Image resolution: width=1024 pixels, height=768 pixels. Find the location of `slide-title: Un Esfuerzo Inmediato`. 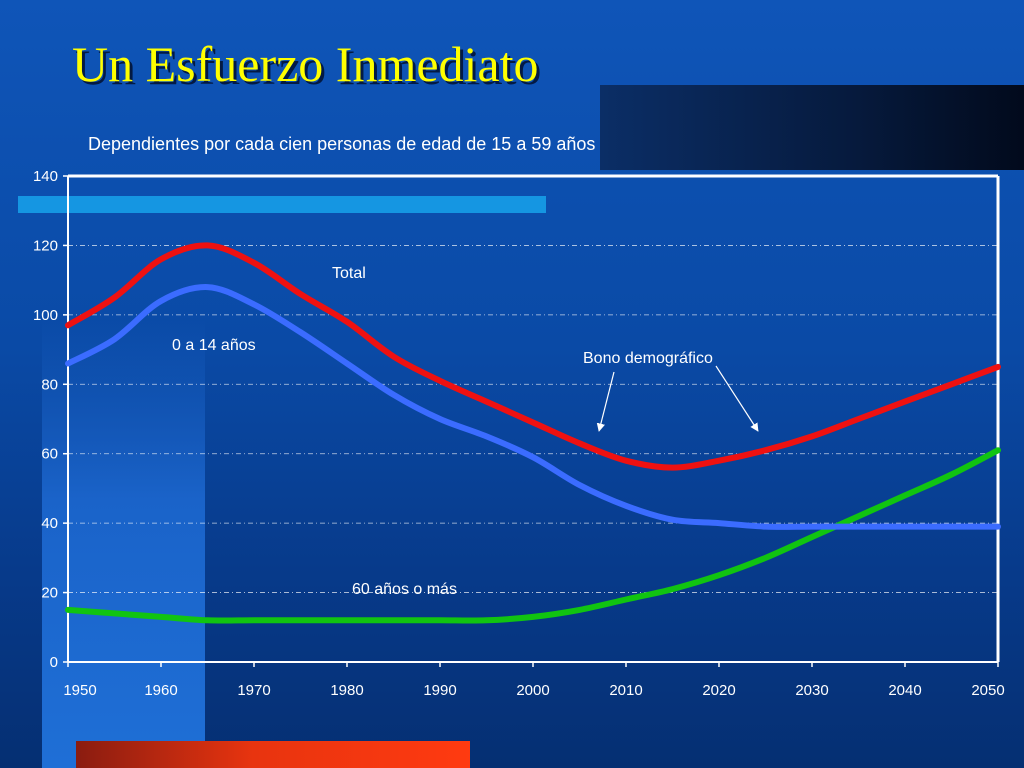

slide-title: Un Esfuerzo Inmediato is located at coordinates (305, 64).